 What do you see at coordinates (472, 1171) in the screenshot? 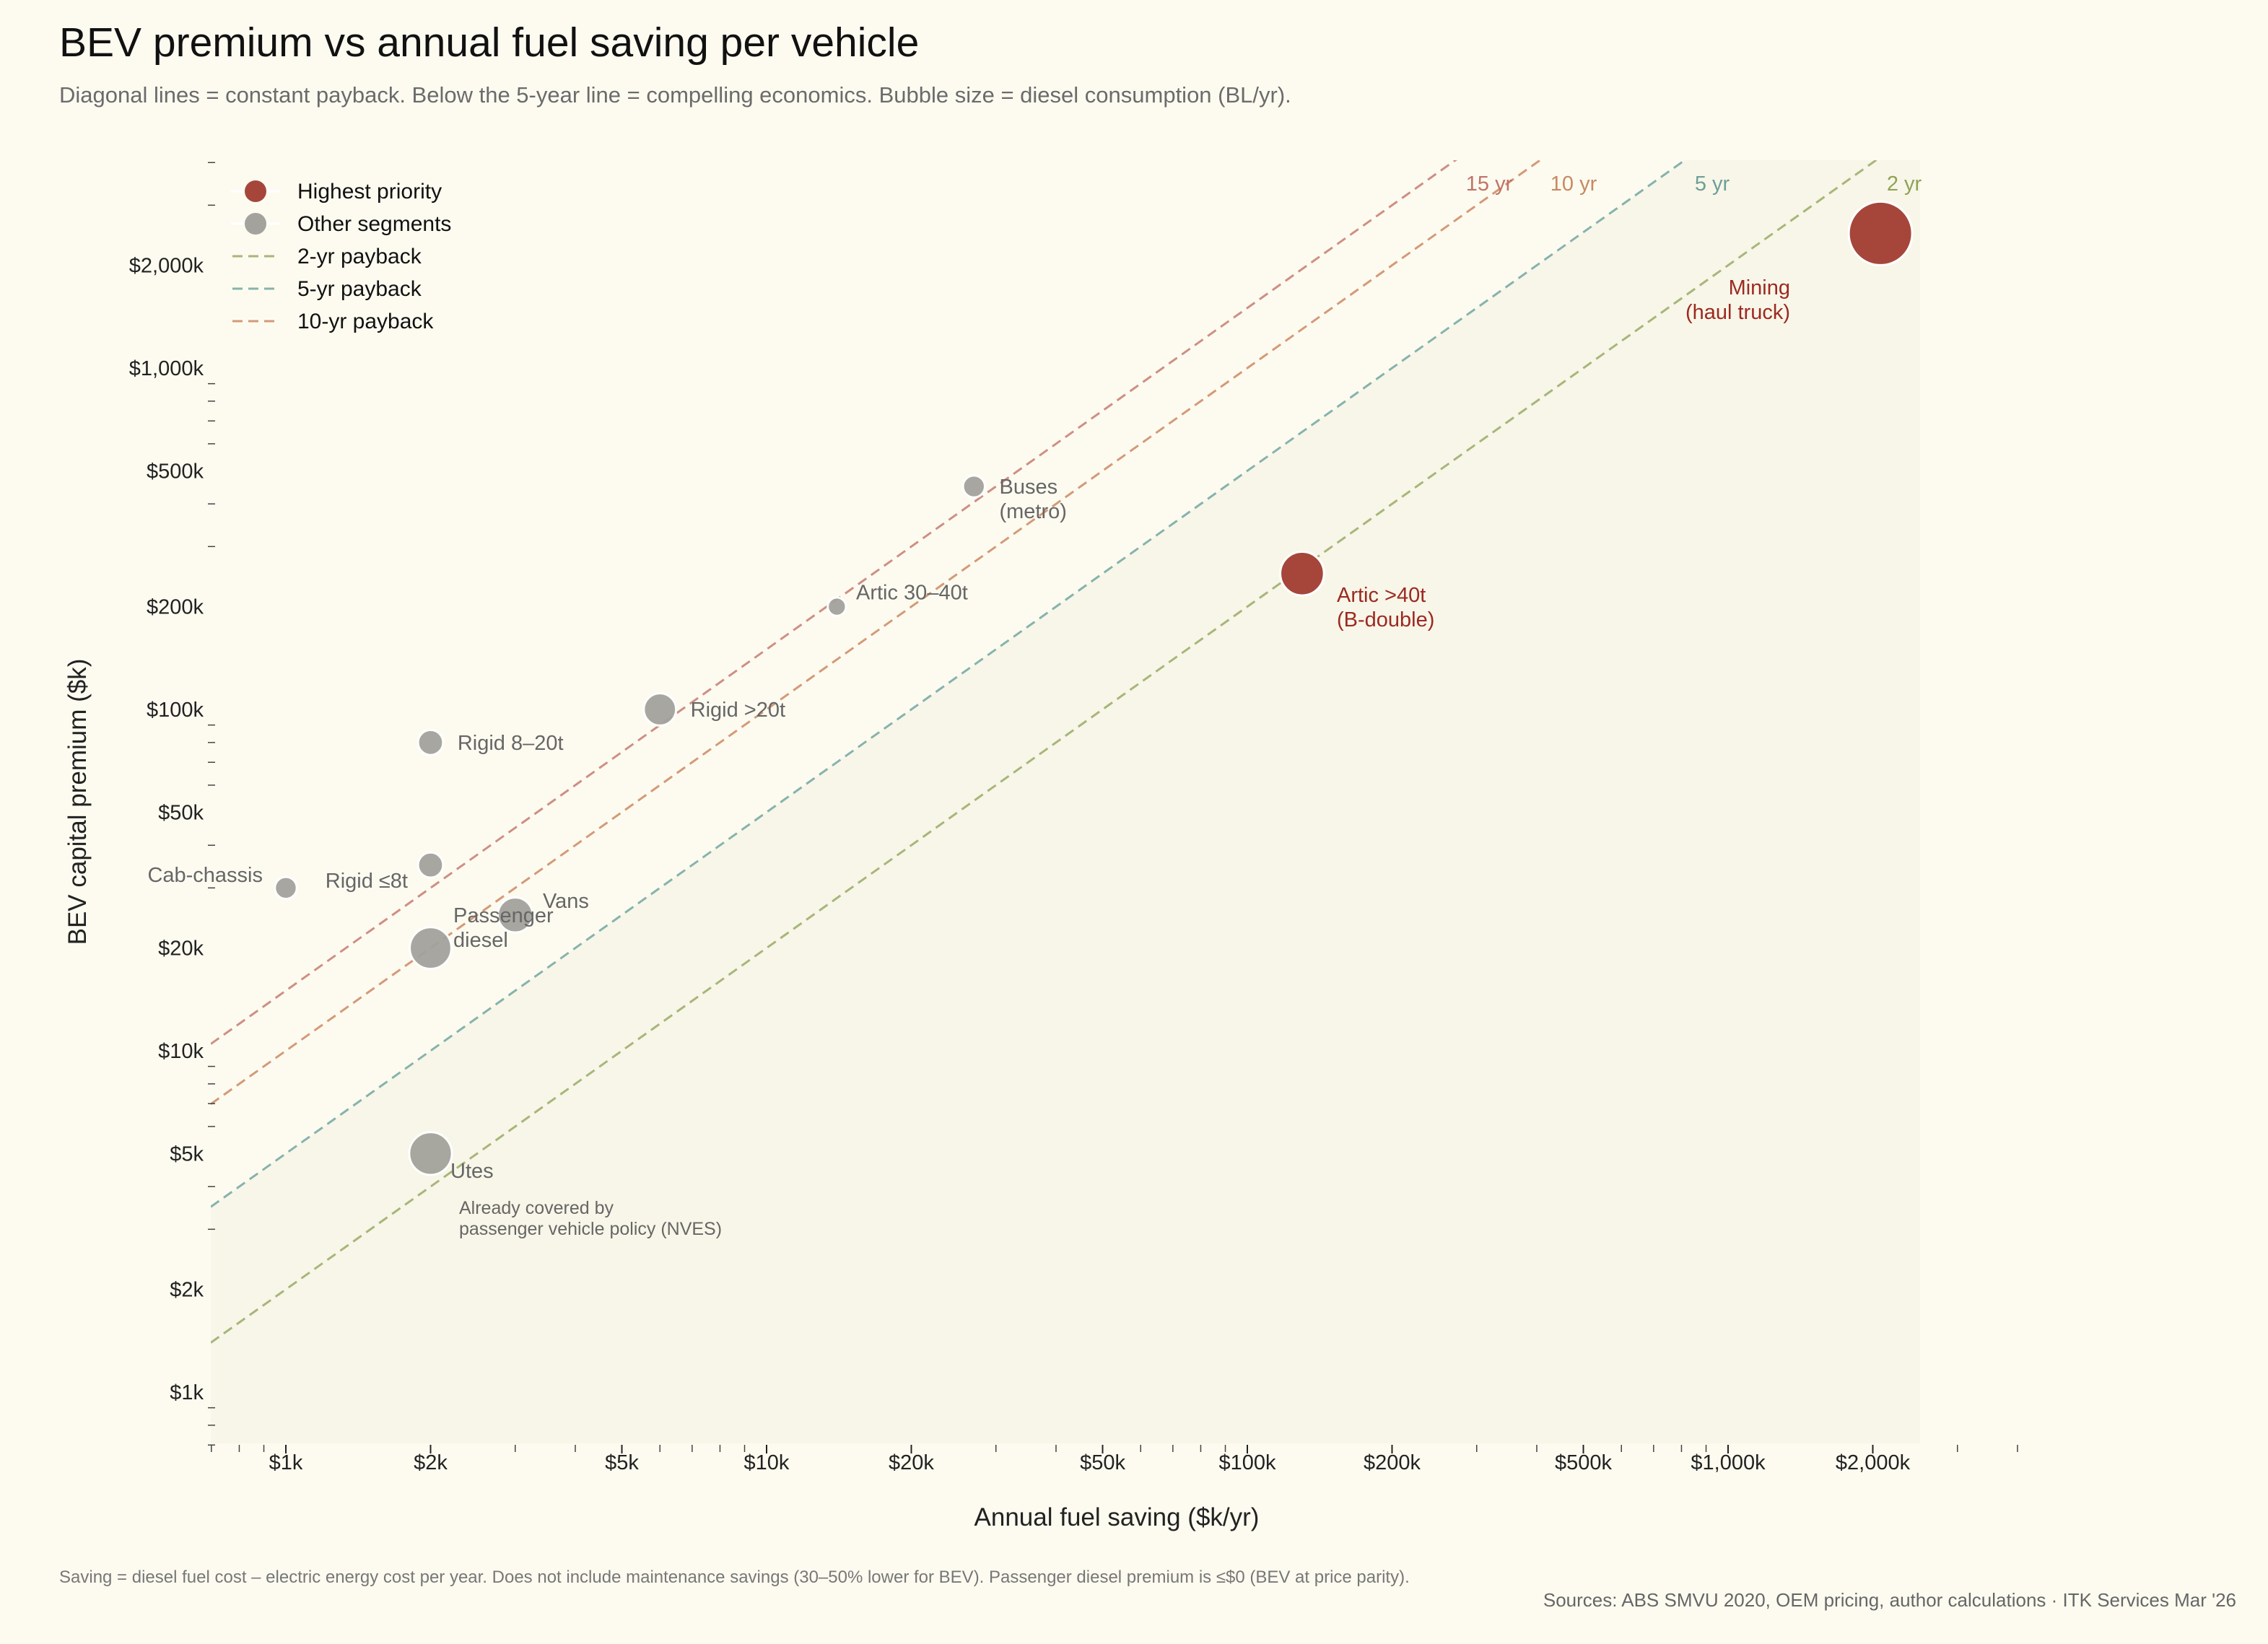
I see `data-point-label: Utes` at bounding box center [472, 1171].